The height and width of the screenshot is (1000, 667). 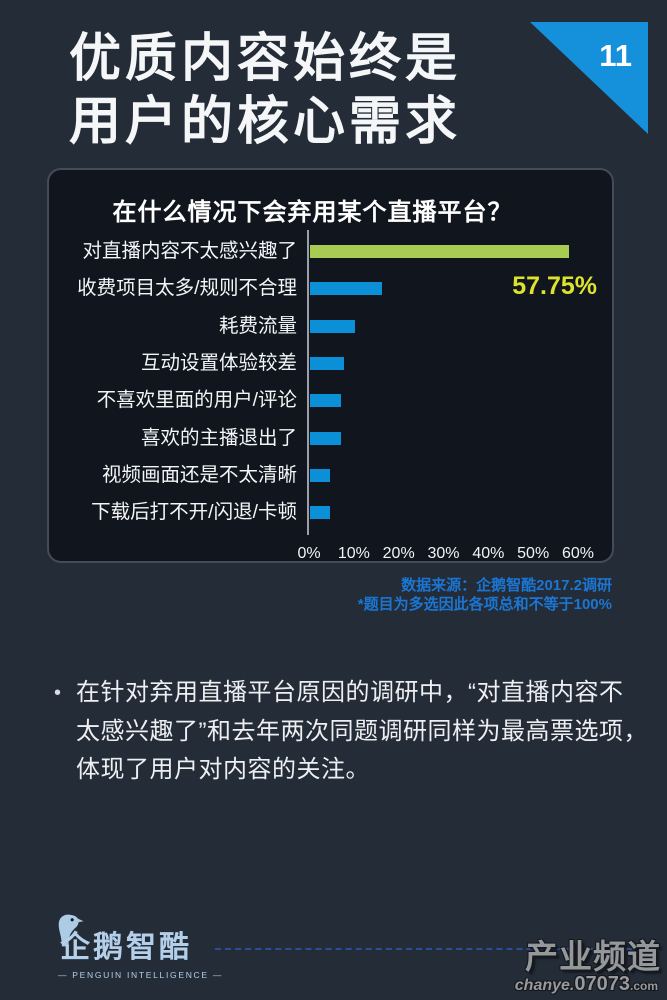 I want to click on x-tick-label: 10%, so click(x=353, y=553).